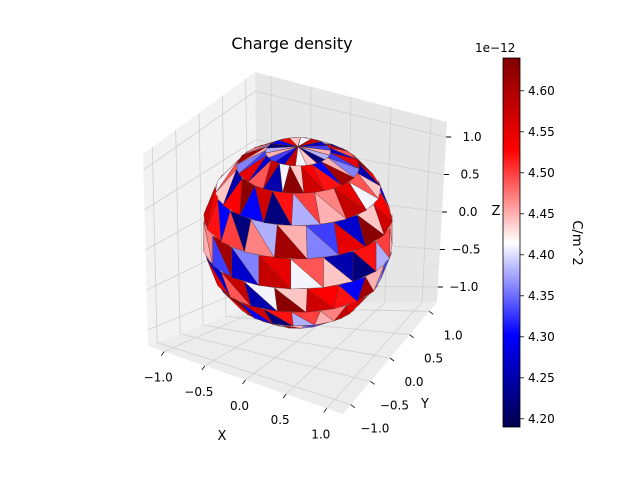 The image size is (640, 480). I want to click on colorbar-tick-label: 4.50, so click(541, 173).